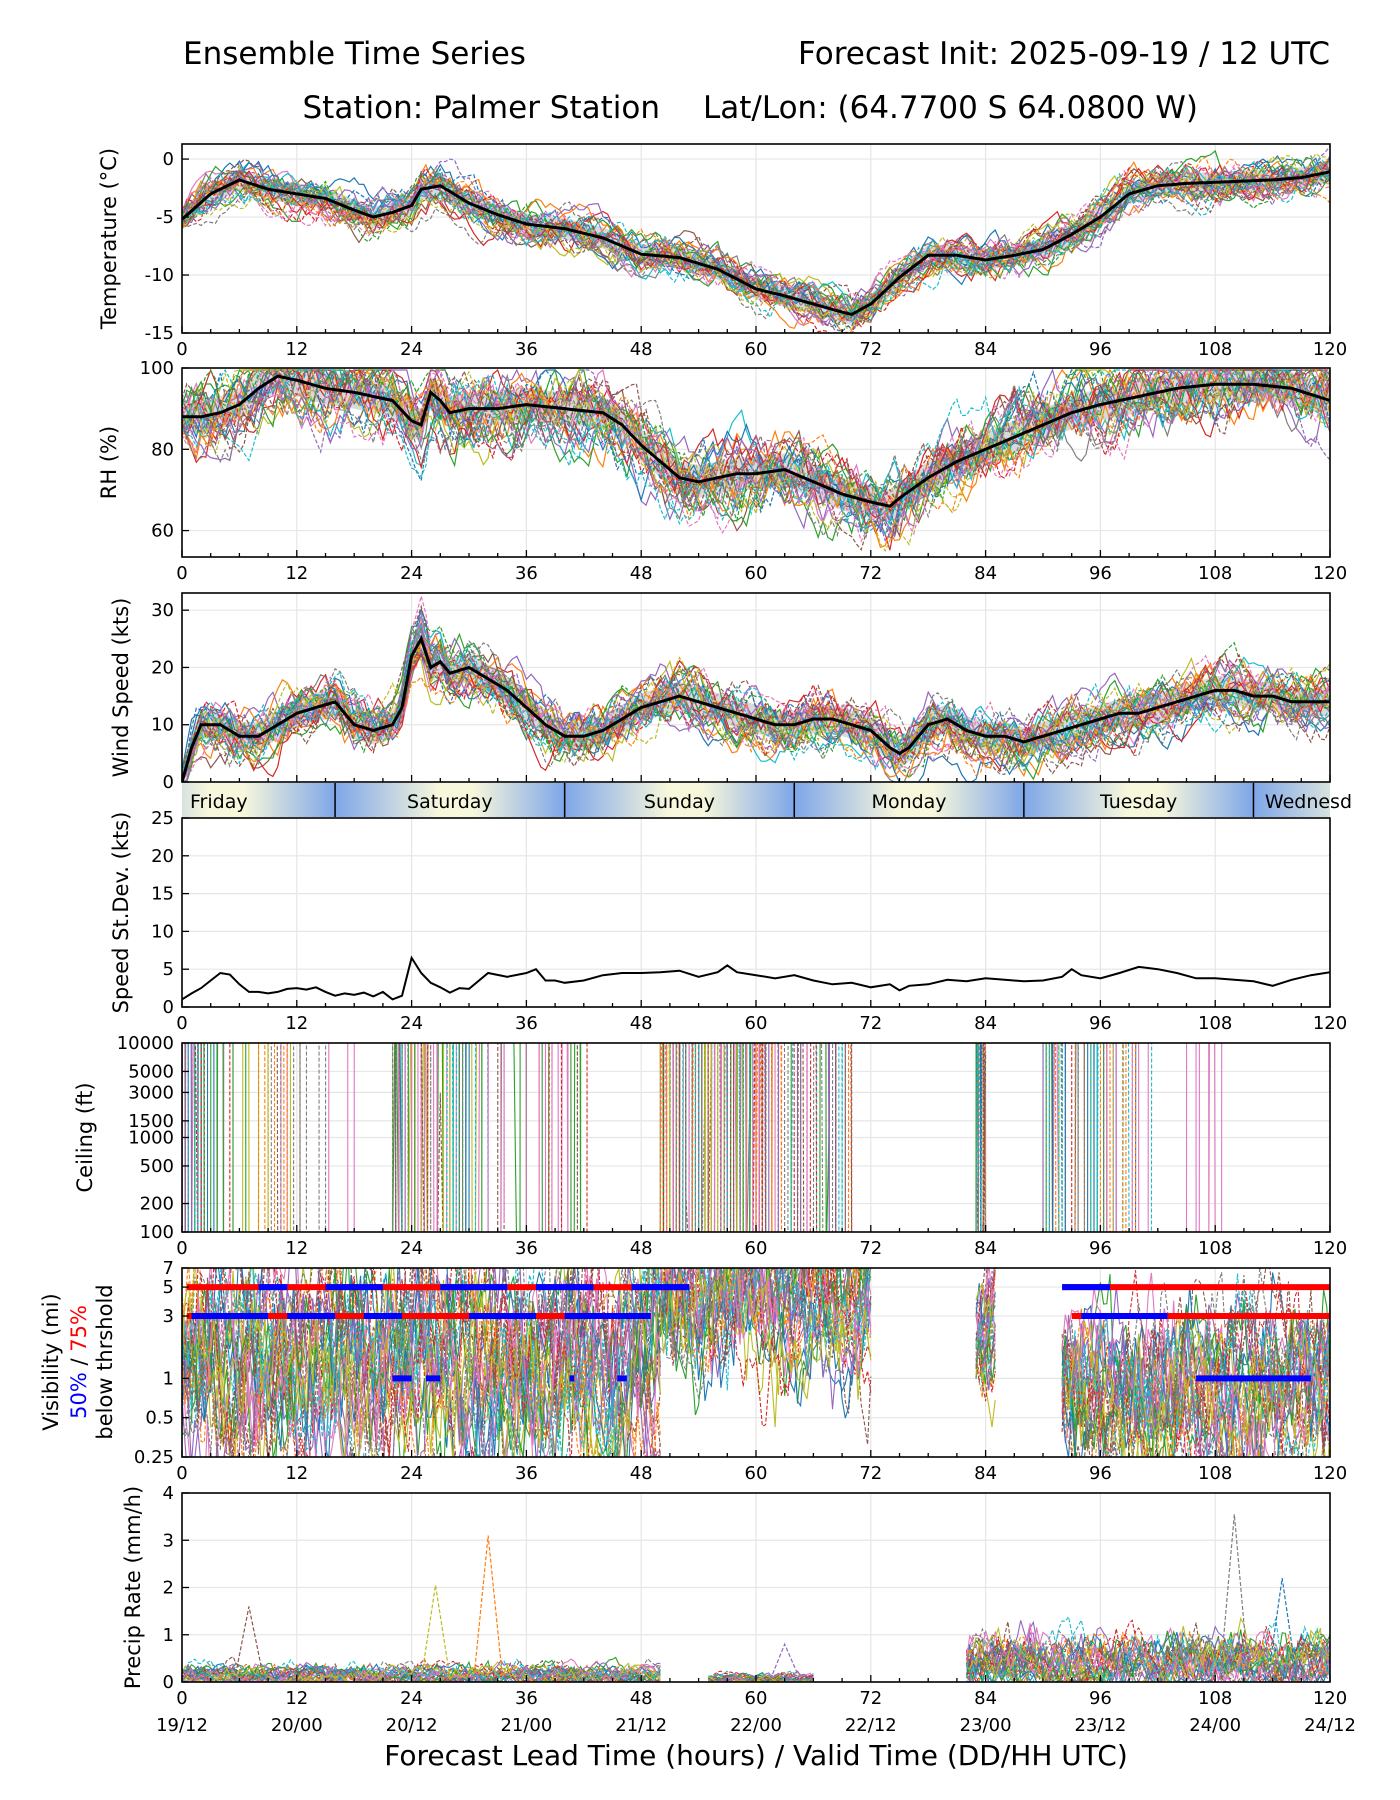  I want to click on wind-panel: 0 10 20 30 Wind Speed (kts), so click(720, 692).